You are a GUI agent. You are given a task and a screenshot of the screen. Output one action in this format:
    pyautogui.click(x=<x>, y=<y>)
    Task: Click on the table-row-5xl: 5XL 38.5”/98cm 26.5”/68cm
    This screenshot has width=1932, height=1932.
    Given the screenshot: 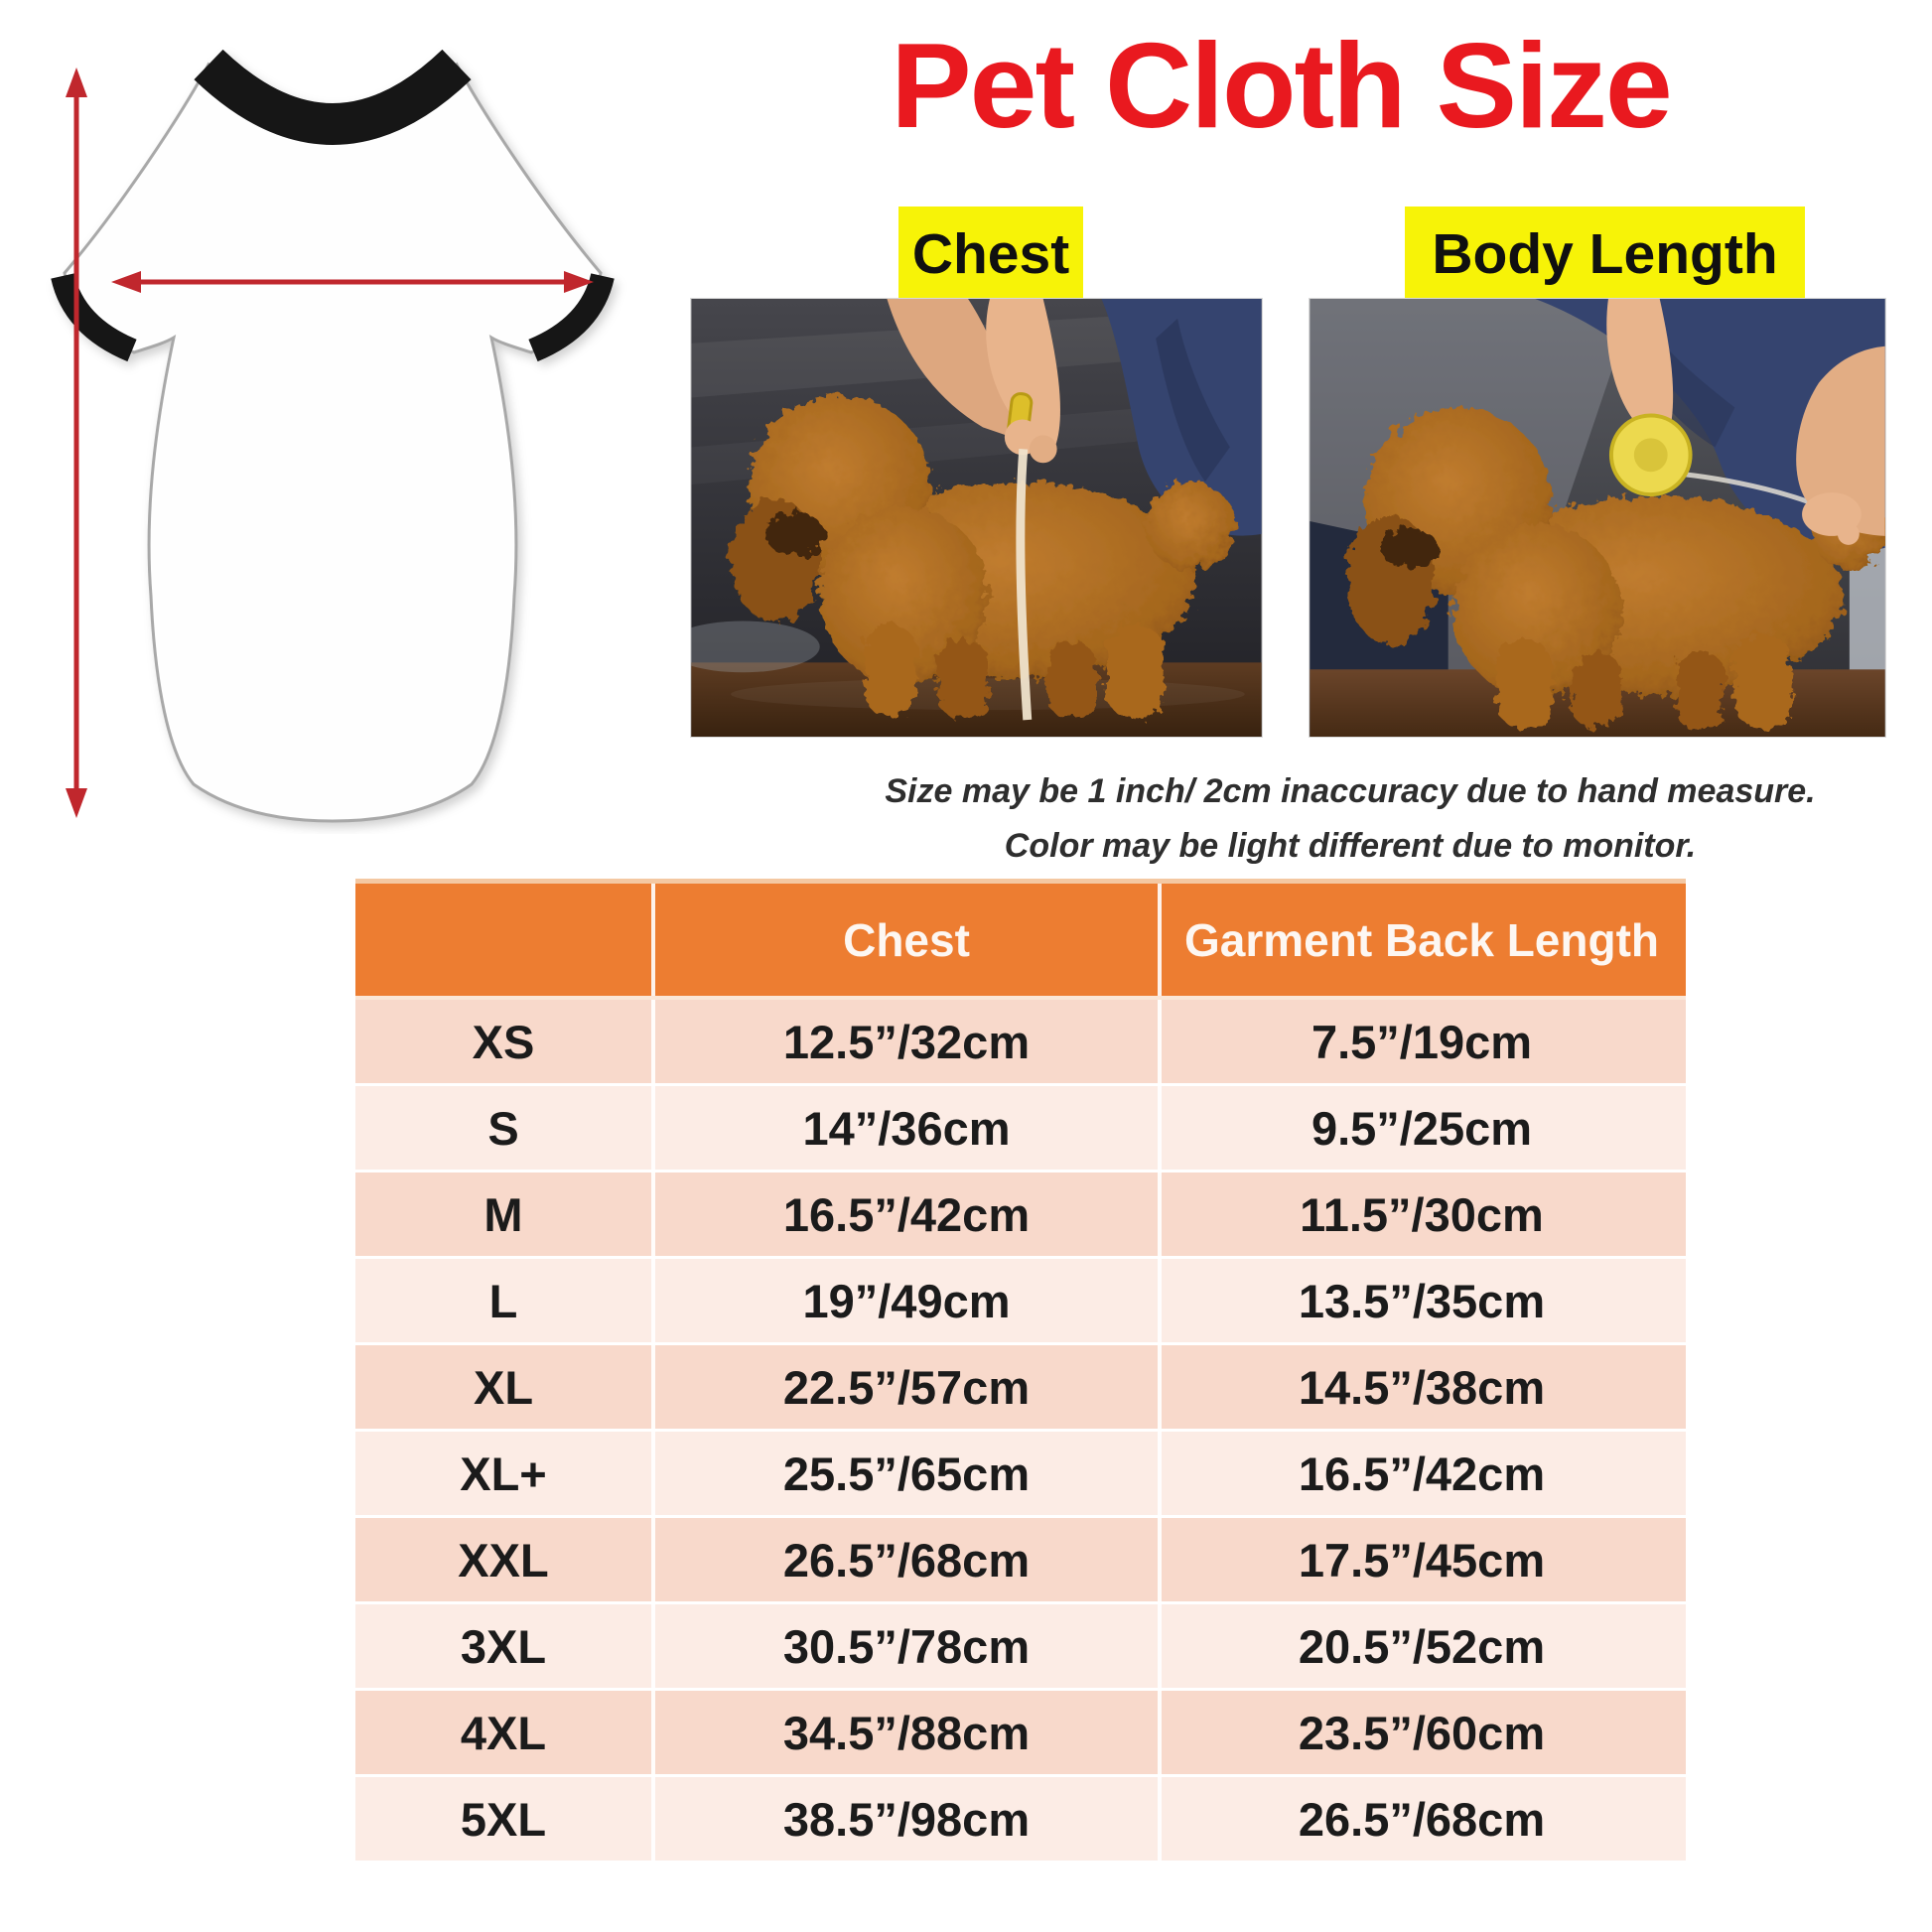 What is the action you would take?
    pyautogui.click(x=1021, y=1820)
    